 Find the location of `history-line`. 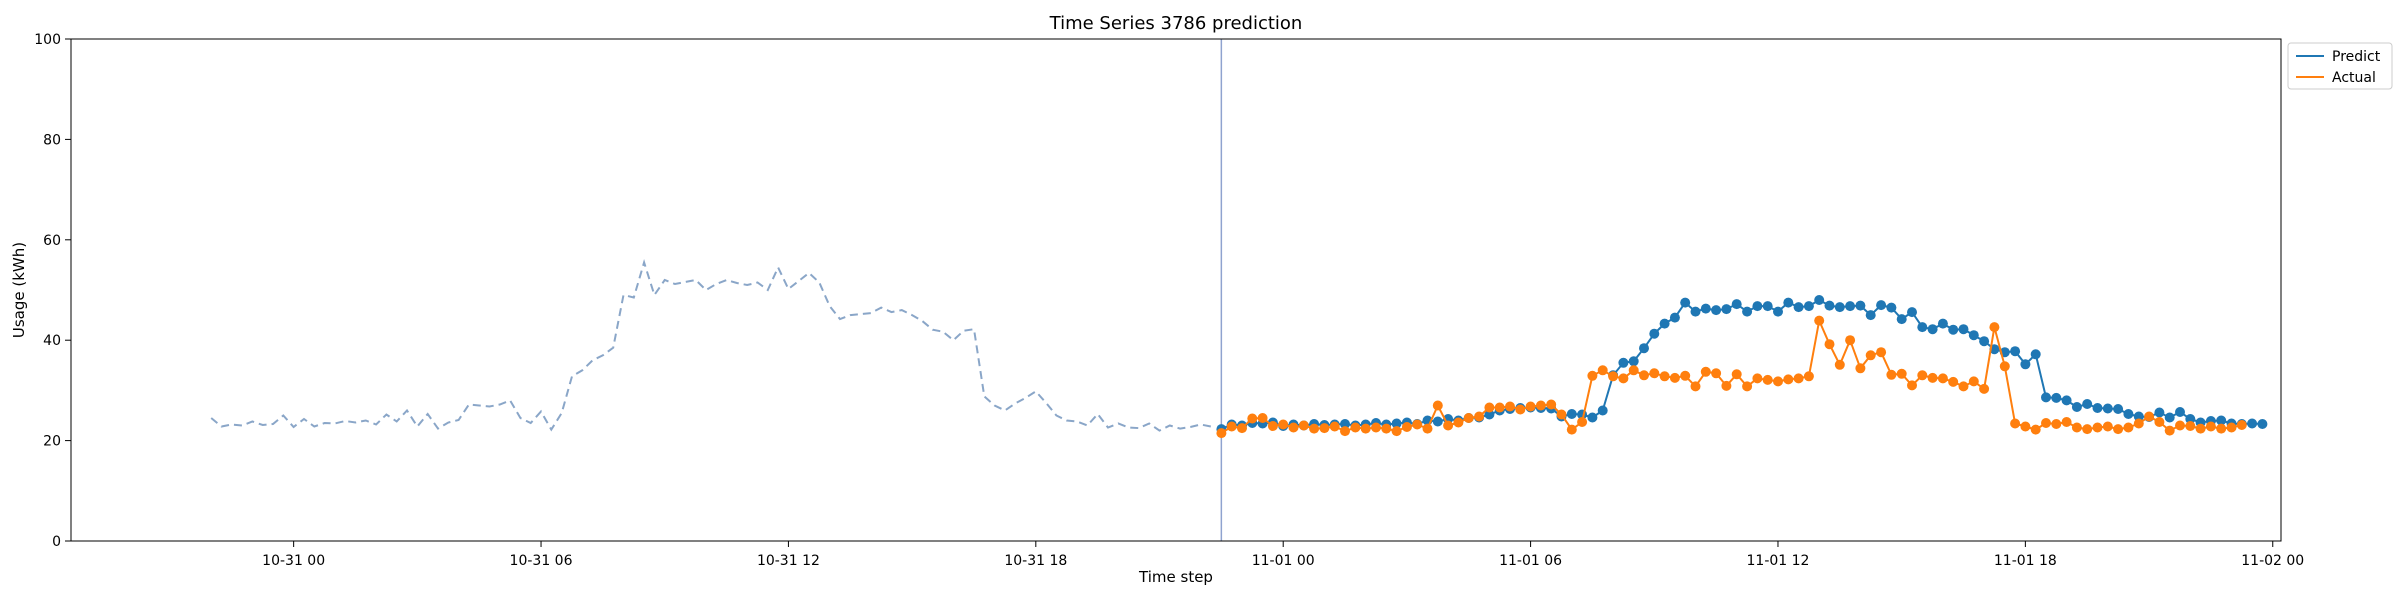

history-line is located at coordinates (711, 345).